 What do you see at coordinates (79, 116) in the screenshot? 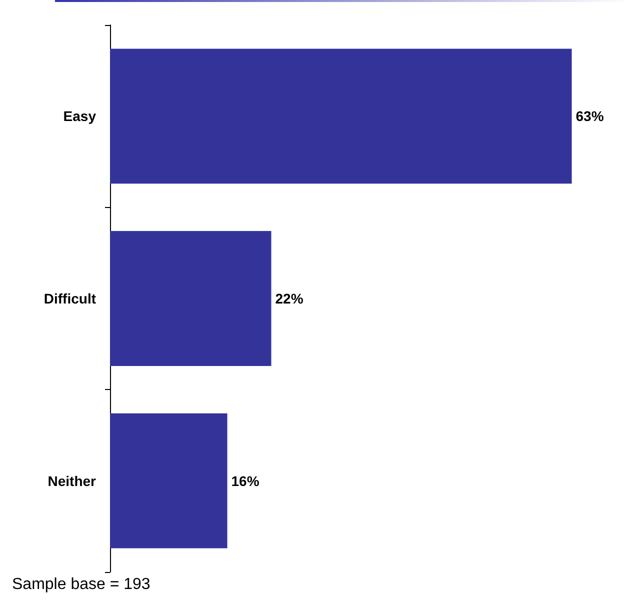
I see `y-tick-label: Easy` at bounding box center [79, 116].